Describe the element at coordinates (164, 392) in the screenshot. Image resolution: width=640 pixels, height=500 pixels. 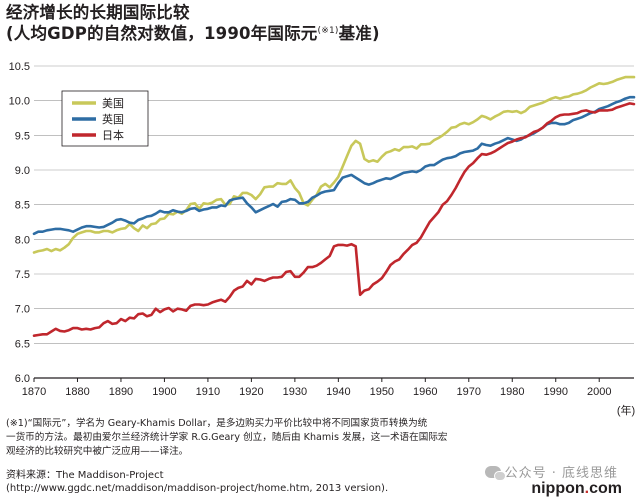
I see `x-tick-label: 1900` at that location.